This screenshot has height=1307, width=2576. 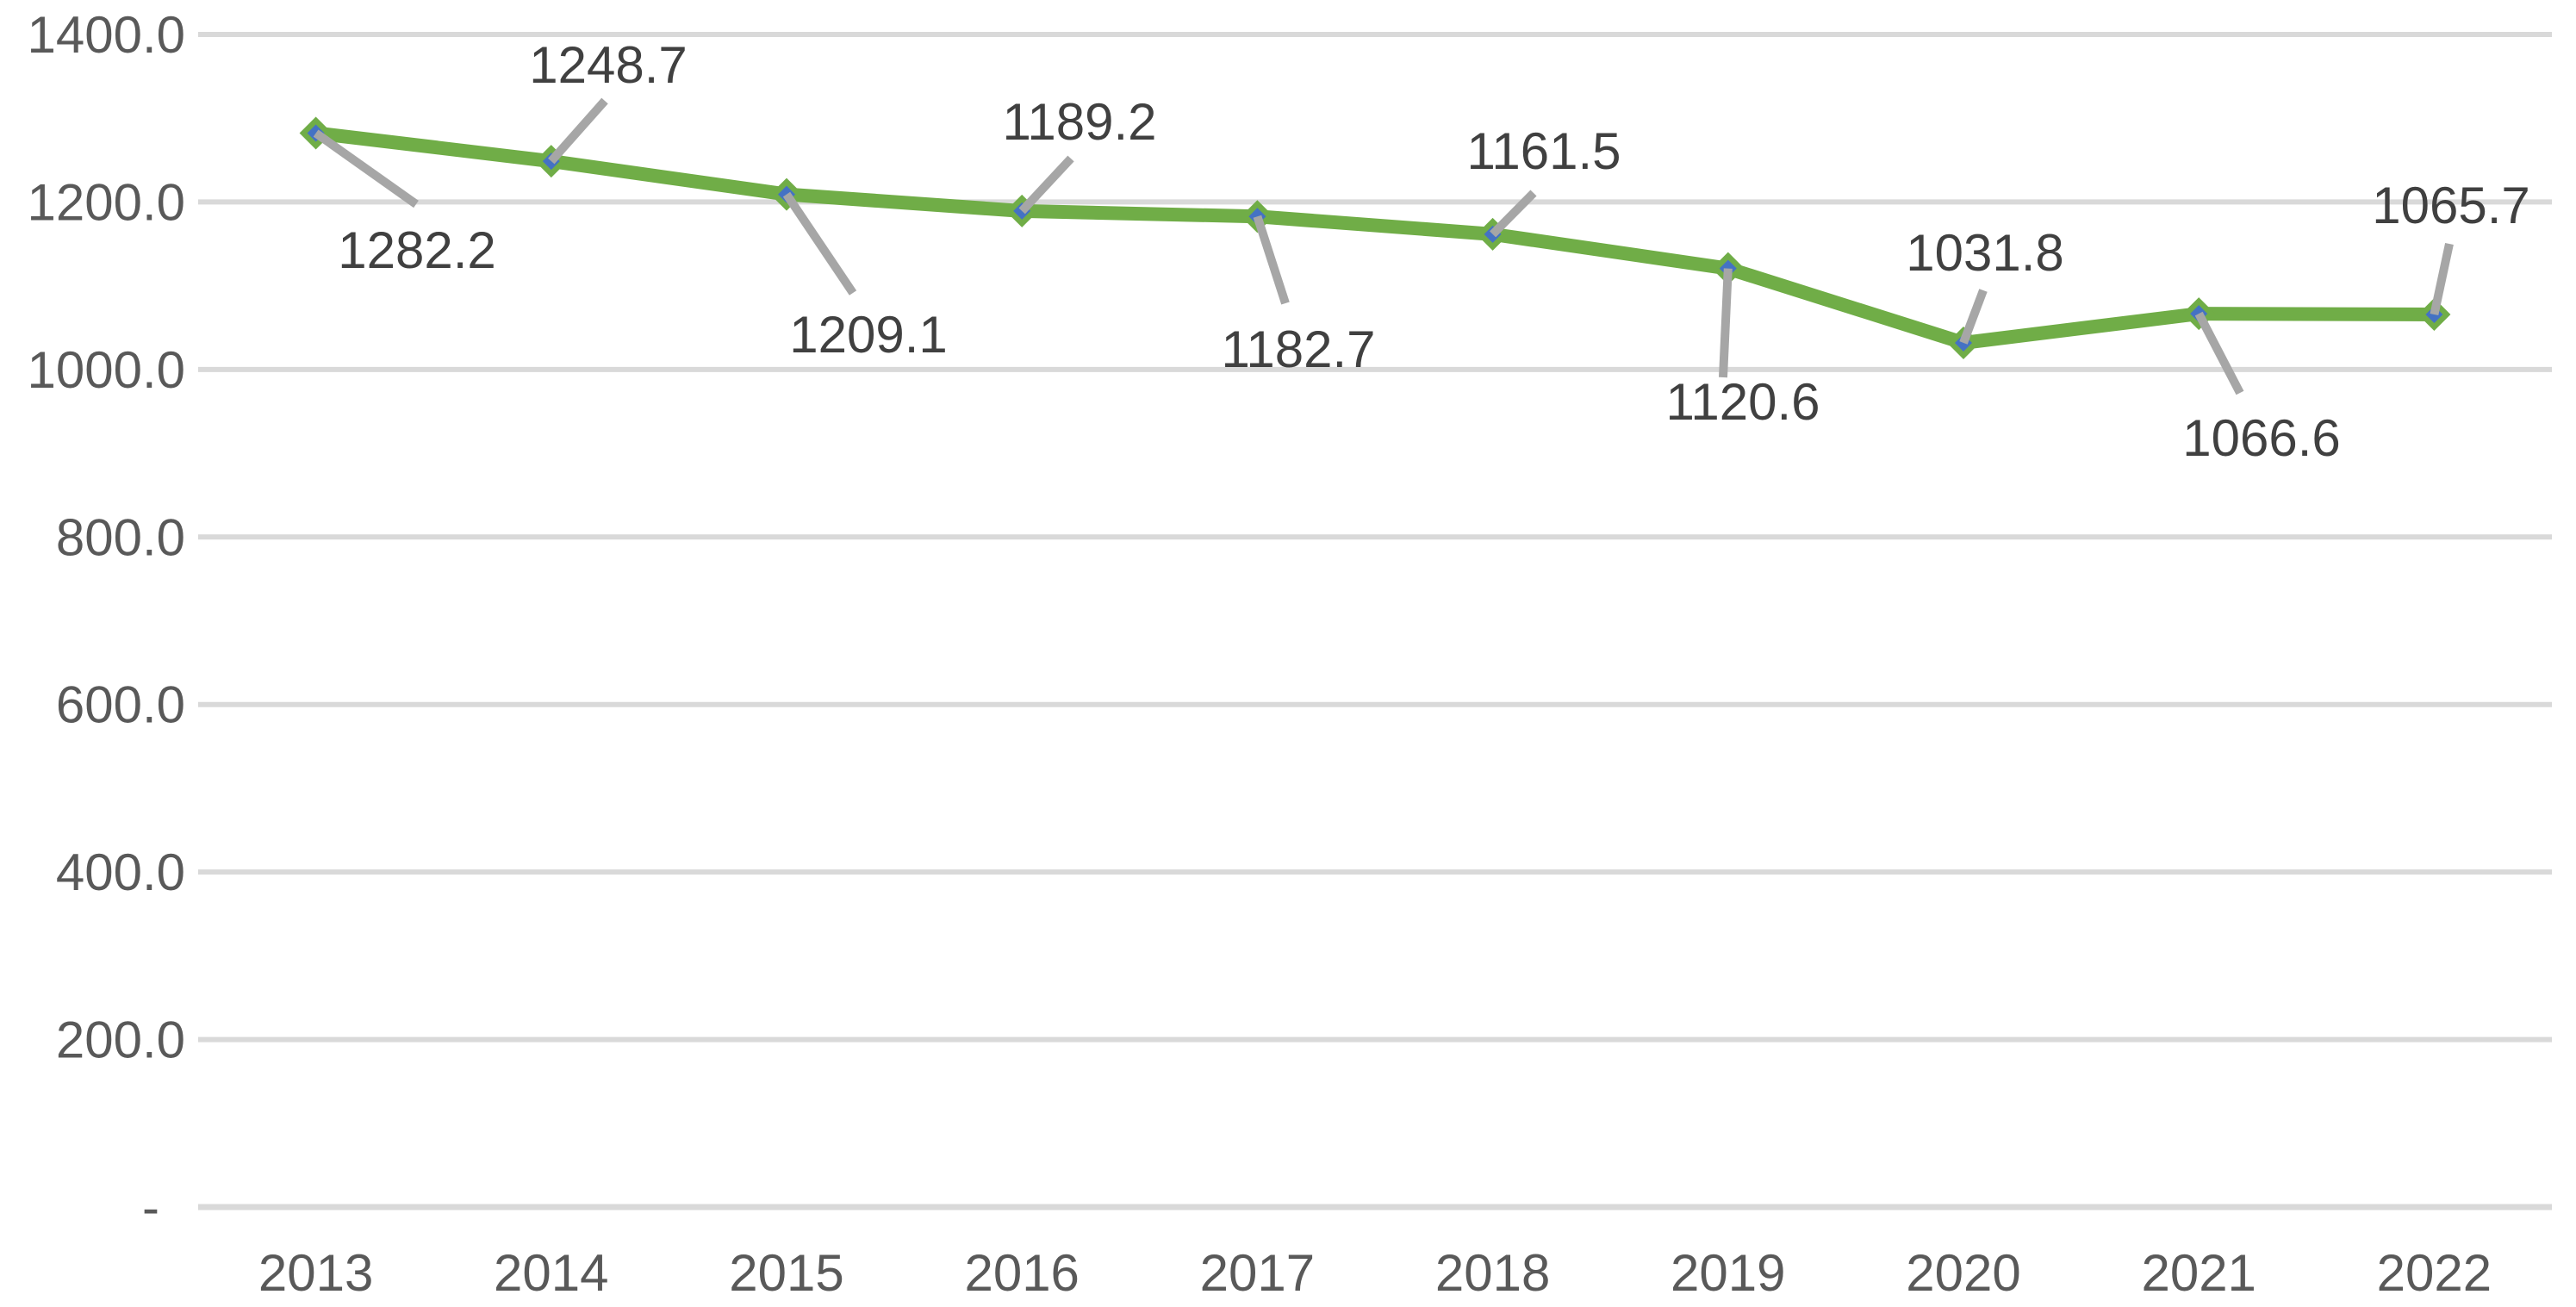 What do you see at coordinates (316, 1273) in the screenshot?
I see `x-axis-tick-label: 2013` at bounding box center [316, 1273].